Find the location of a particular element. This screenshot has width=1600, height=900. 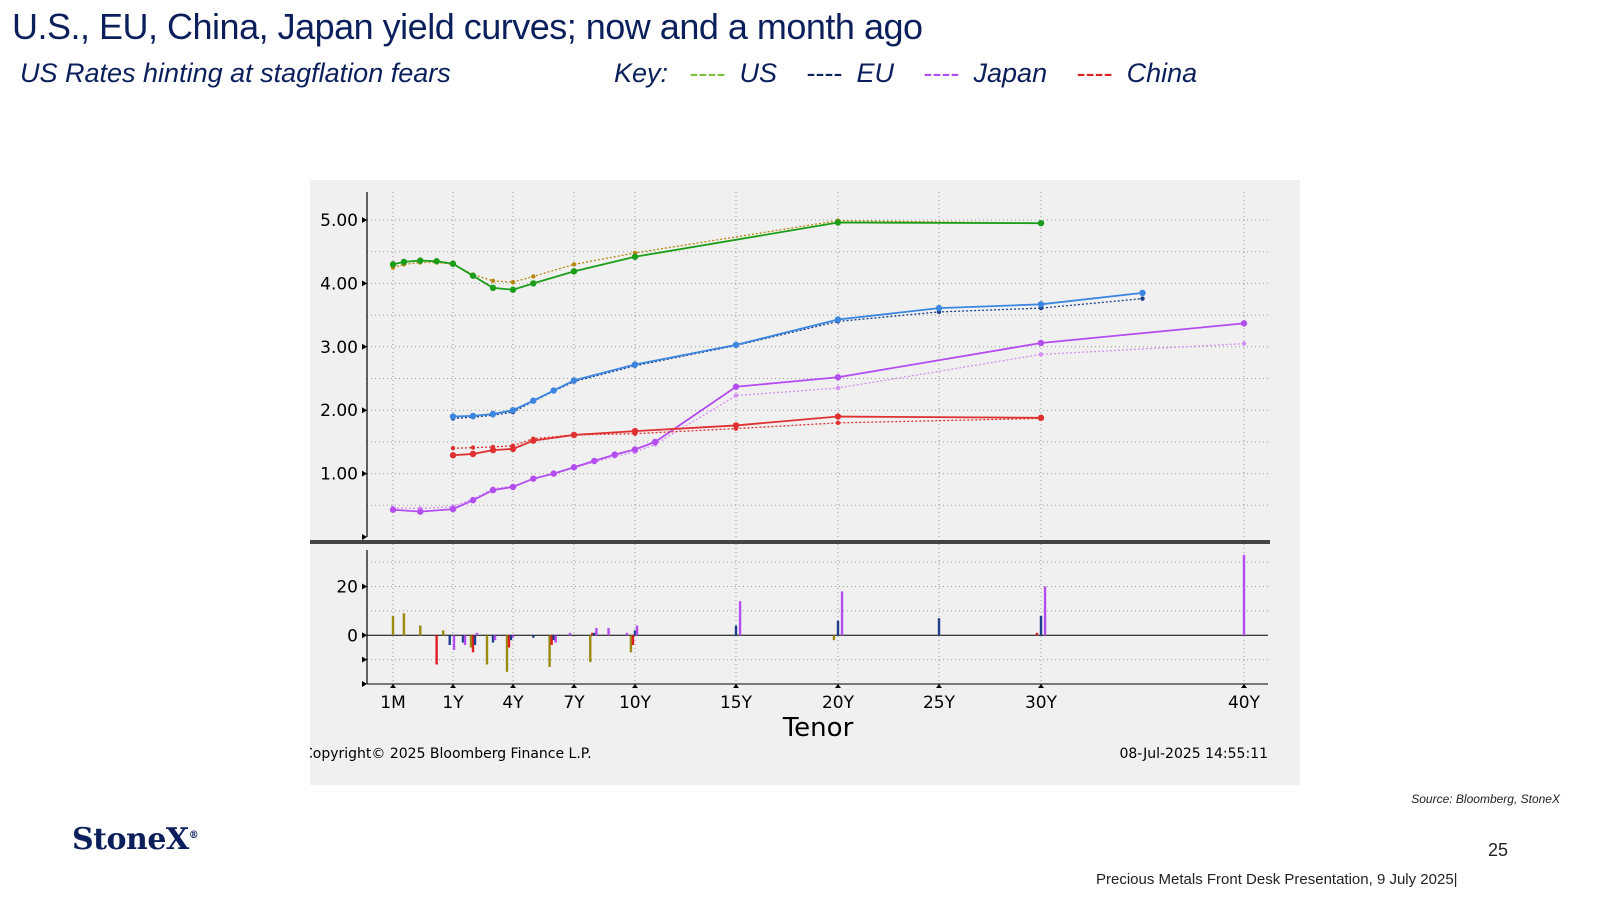

series-prior-line is located at coordinates (797, 358).